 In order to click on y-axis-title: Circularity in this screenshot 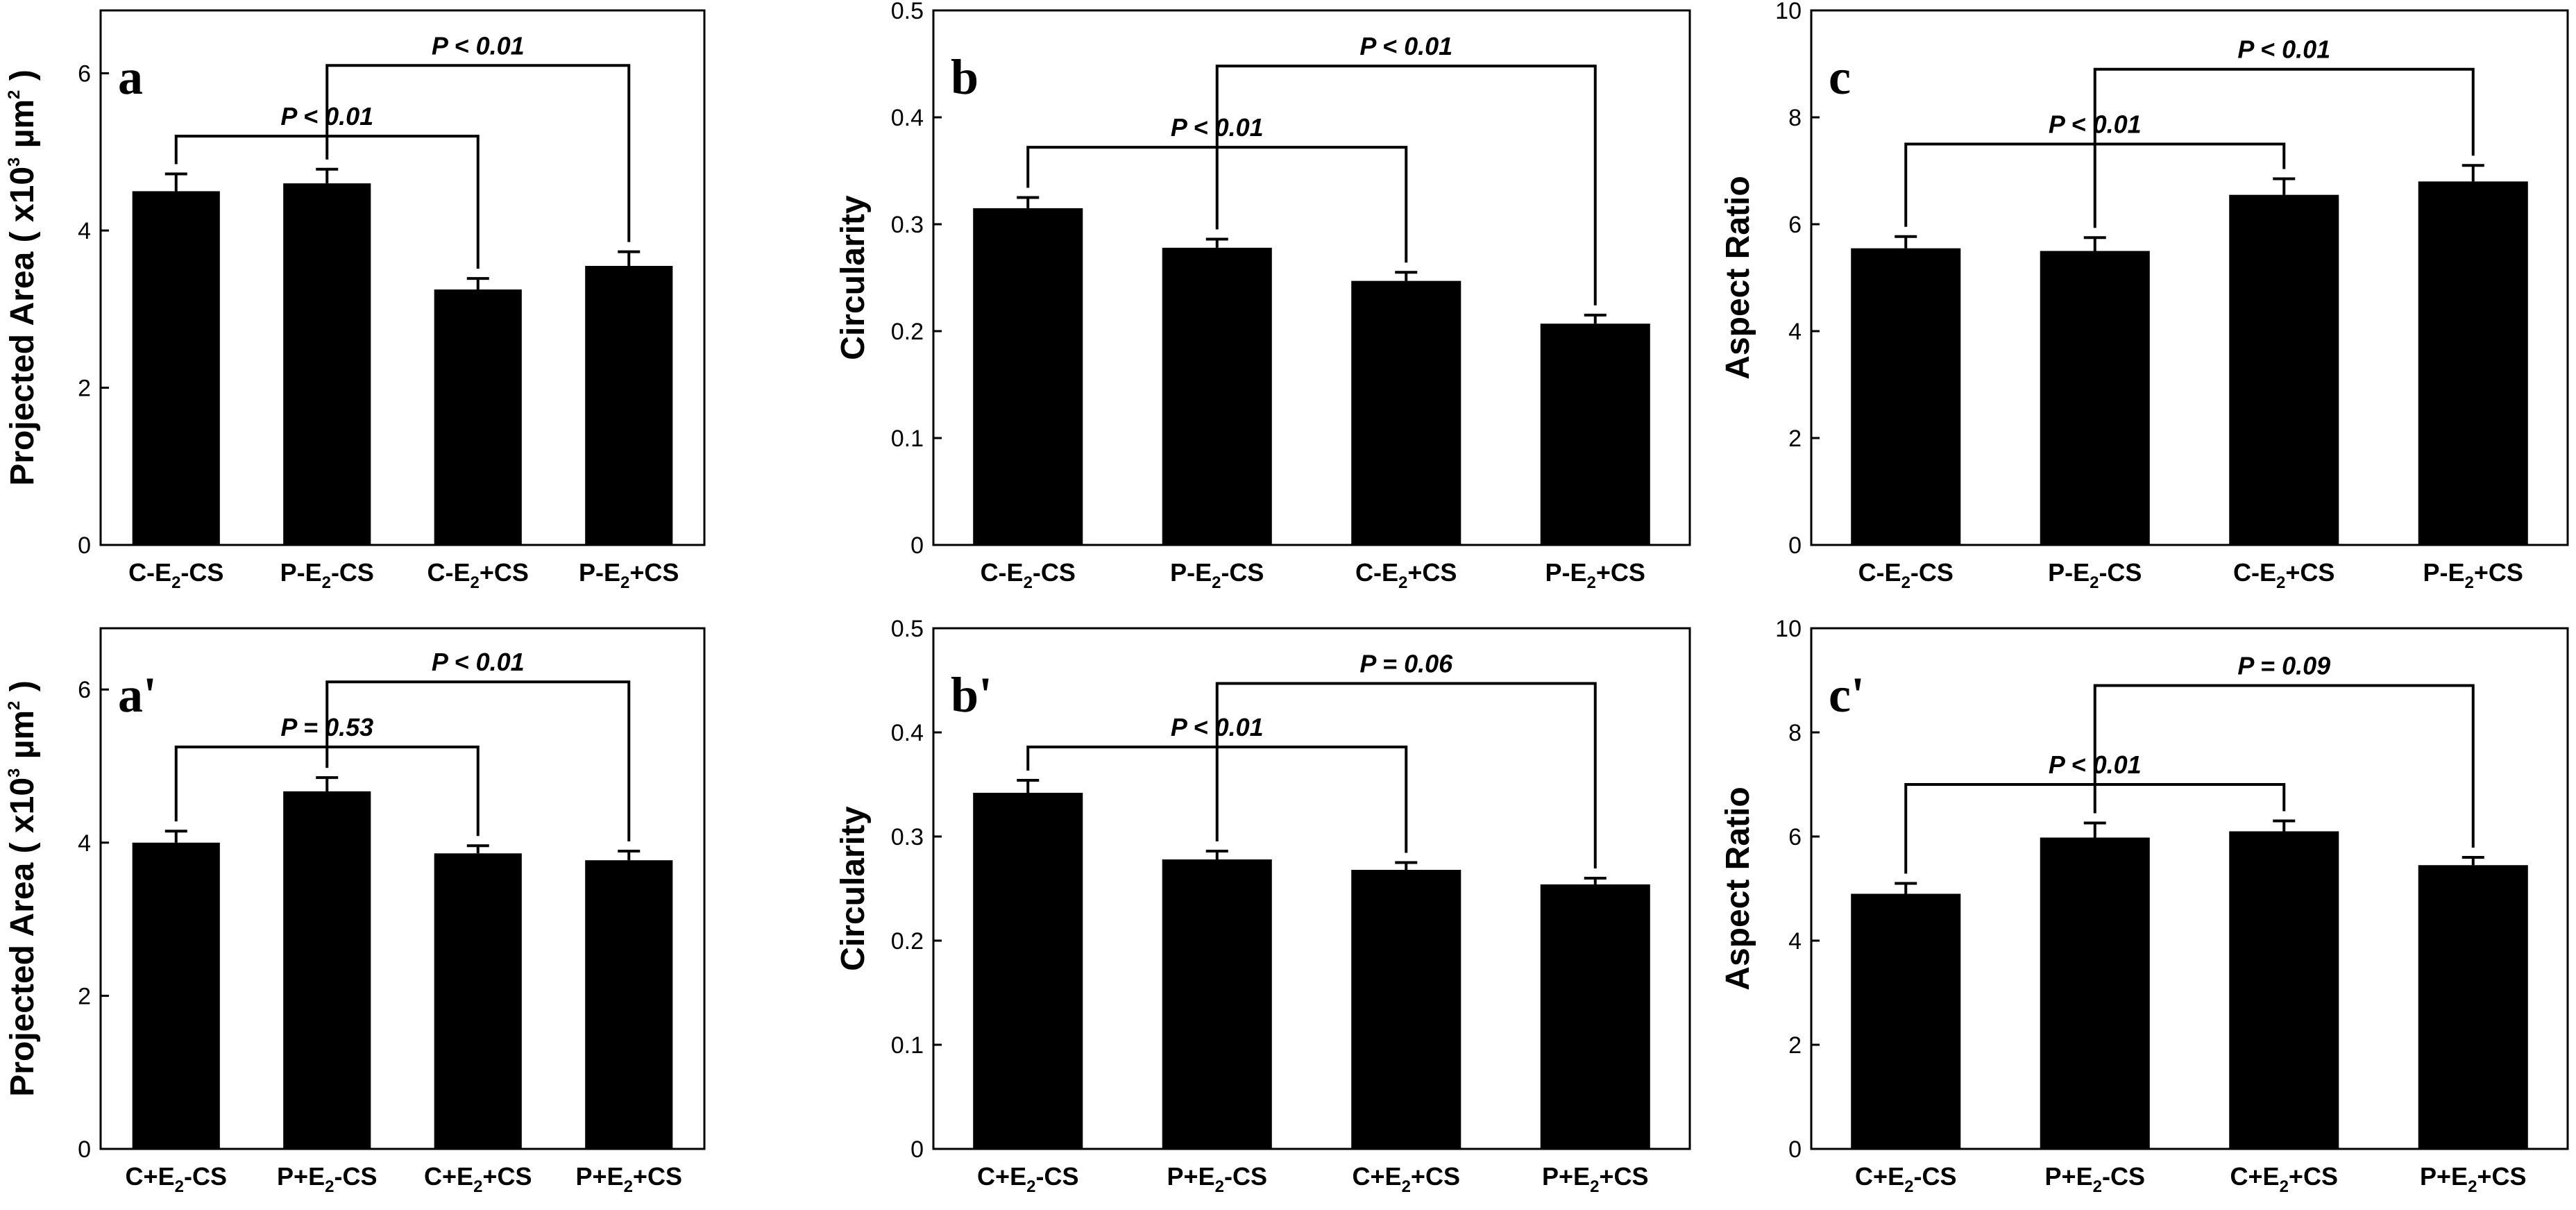, I will do `click(854, 277)`.